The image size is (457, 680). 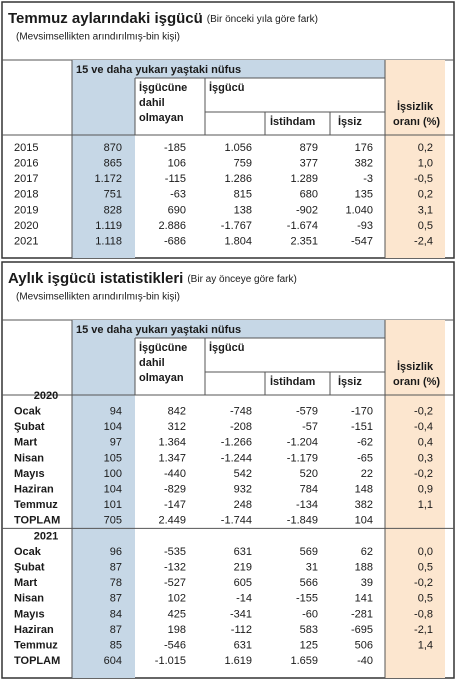 I want to click on cell-value: 0,0, so click(x=425, y=552).